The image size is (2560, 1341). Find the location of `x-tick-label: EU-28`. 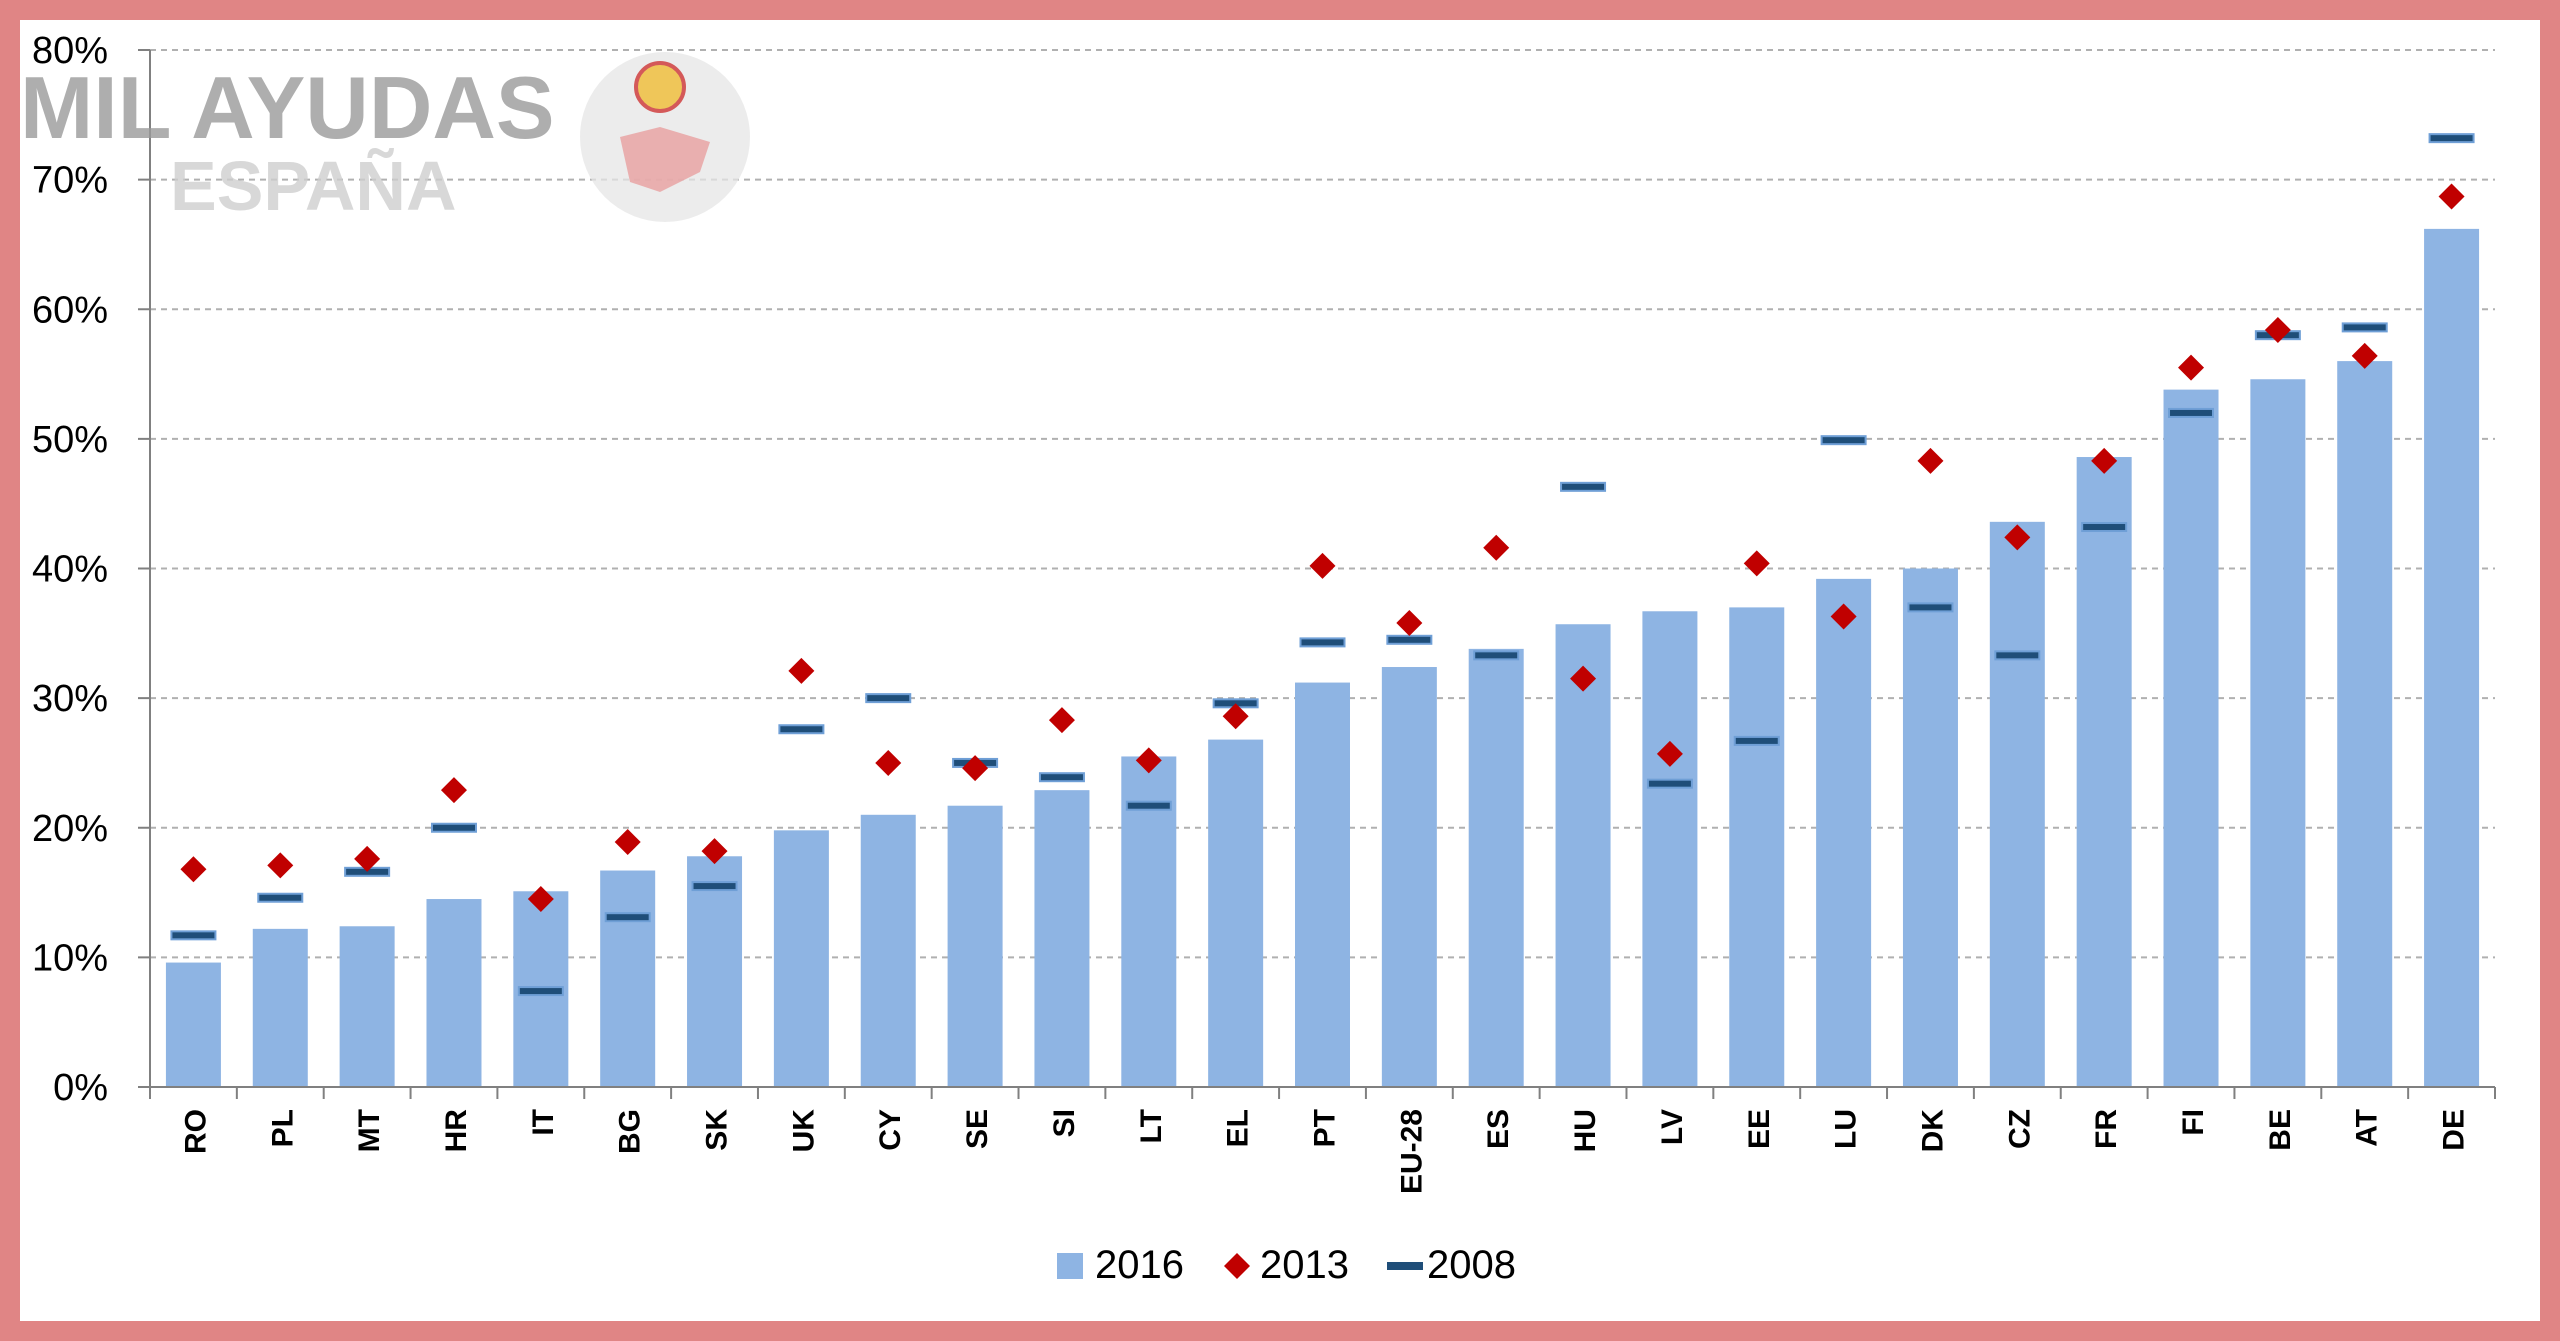

x-tick-label: EU-28 is located at coordinates (1411, 1151).